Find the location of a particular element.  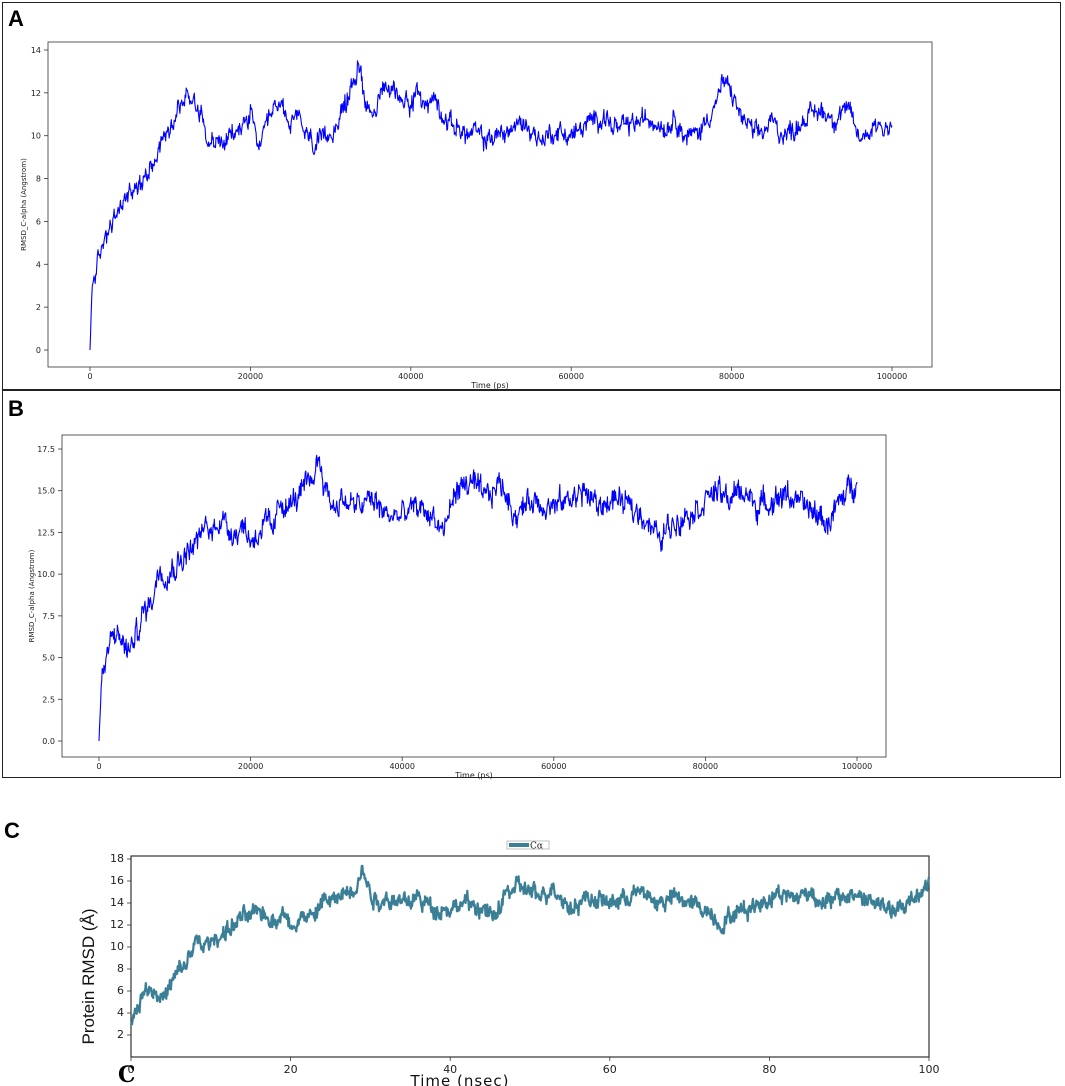

y-tick-label: 0 is located at coordinates (38, 350).